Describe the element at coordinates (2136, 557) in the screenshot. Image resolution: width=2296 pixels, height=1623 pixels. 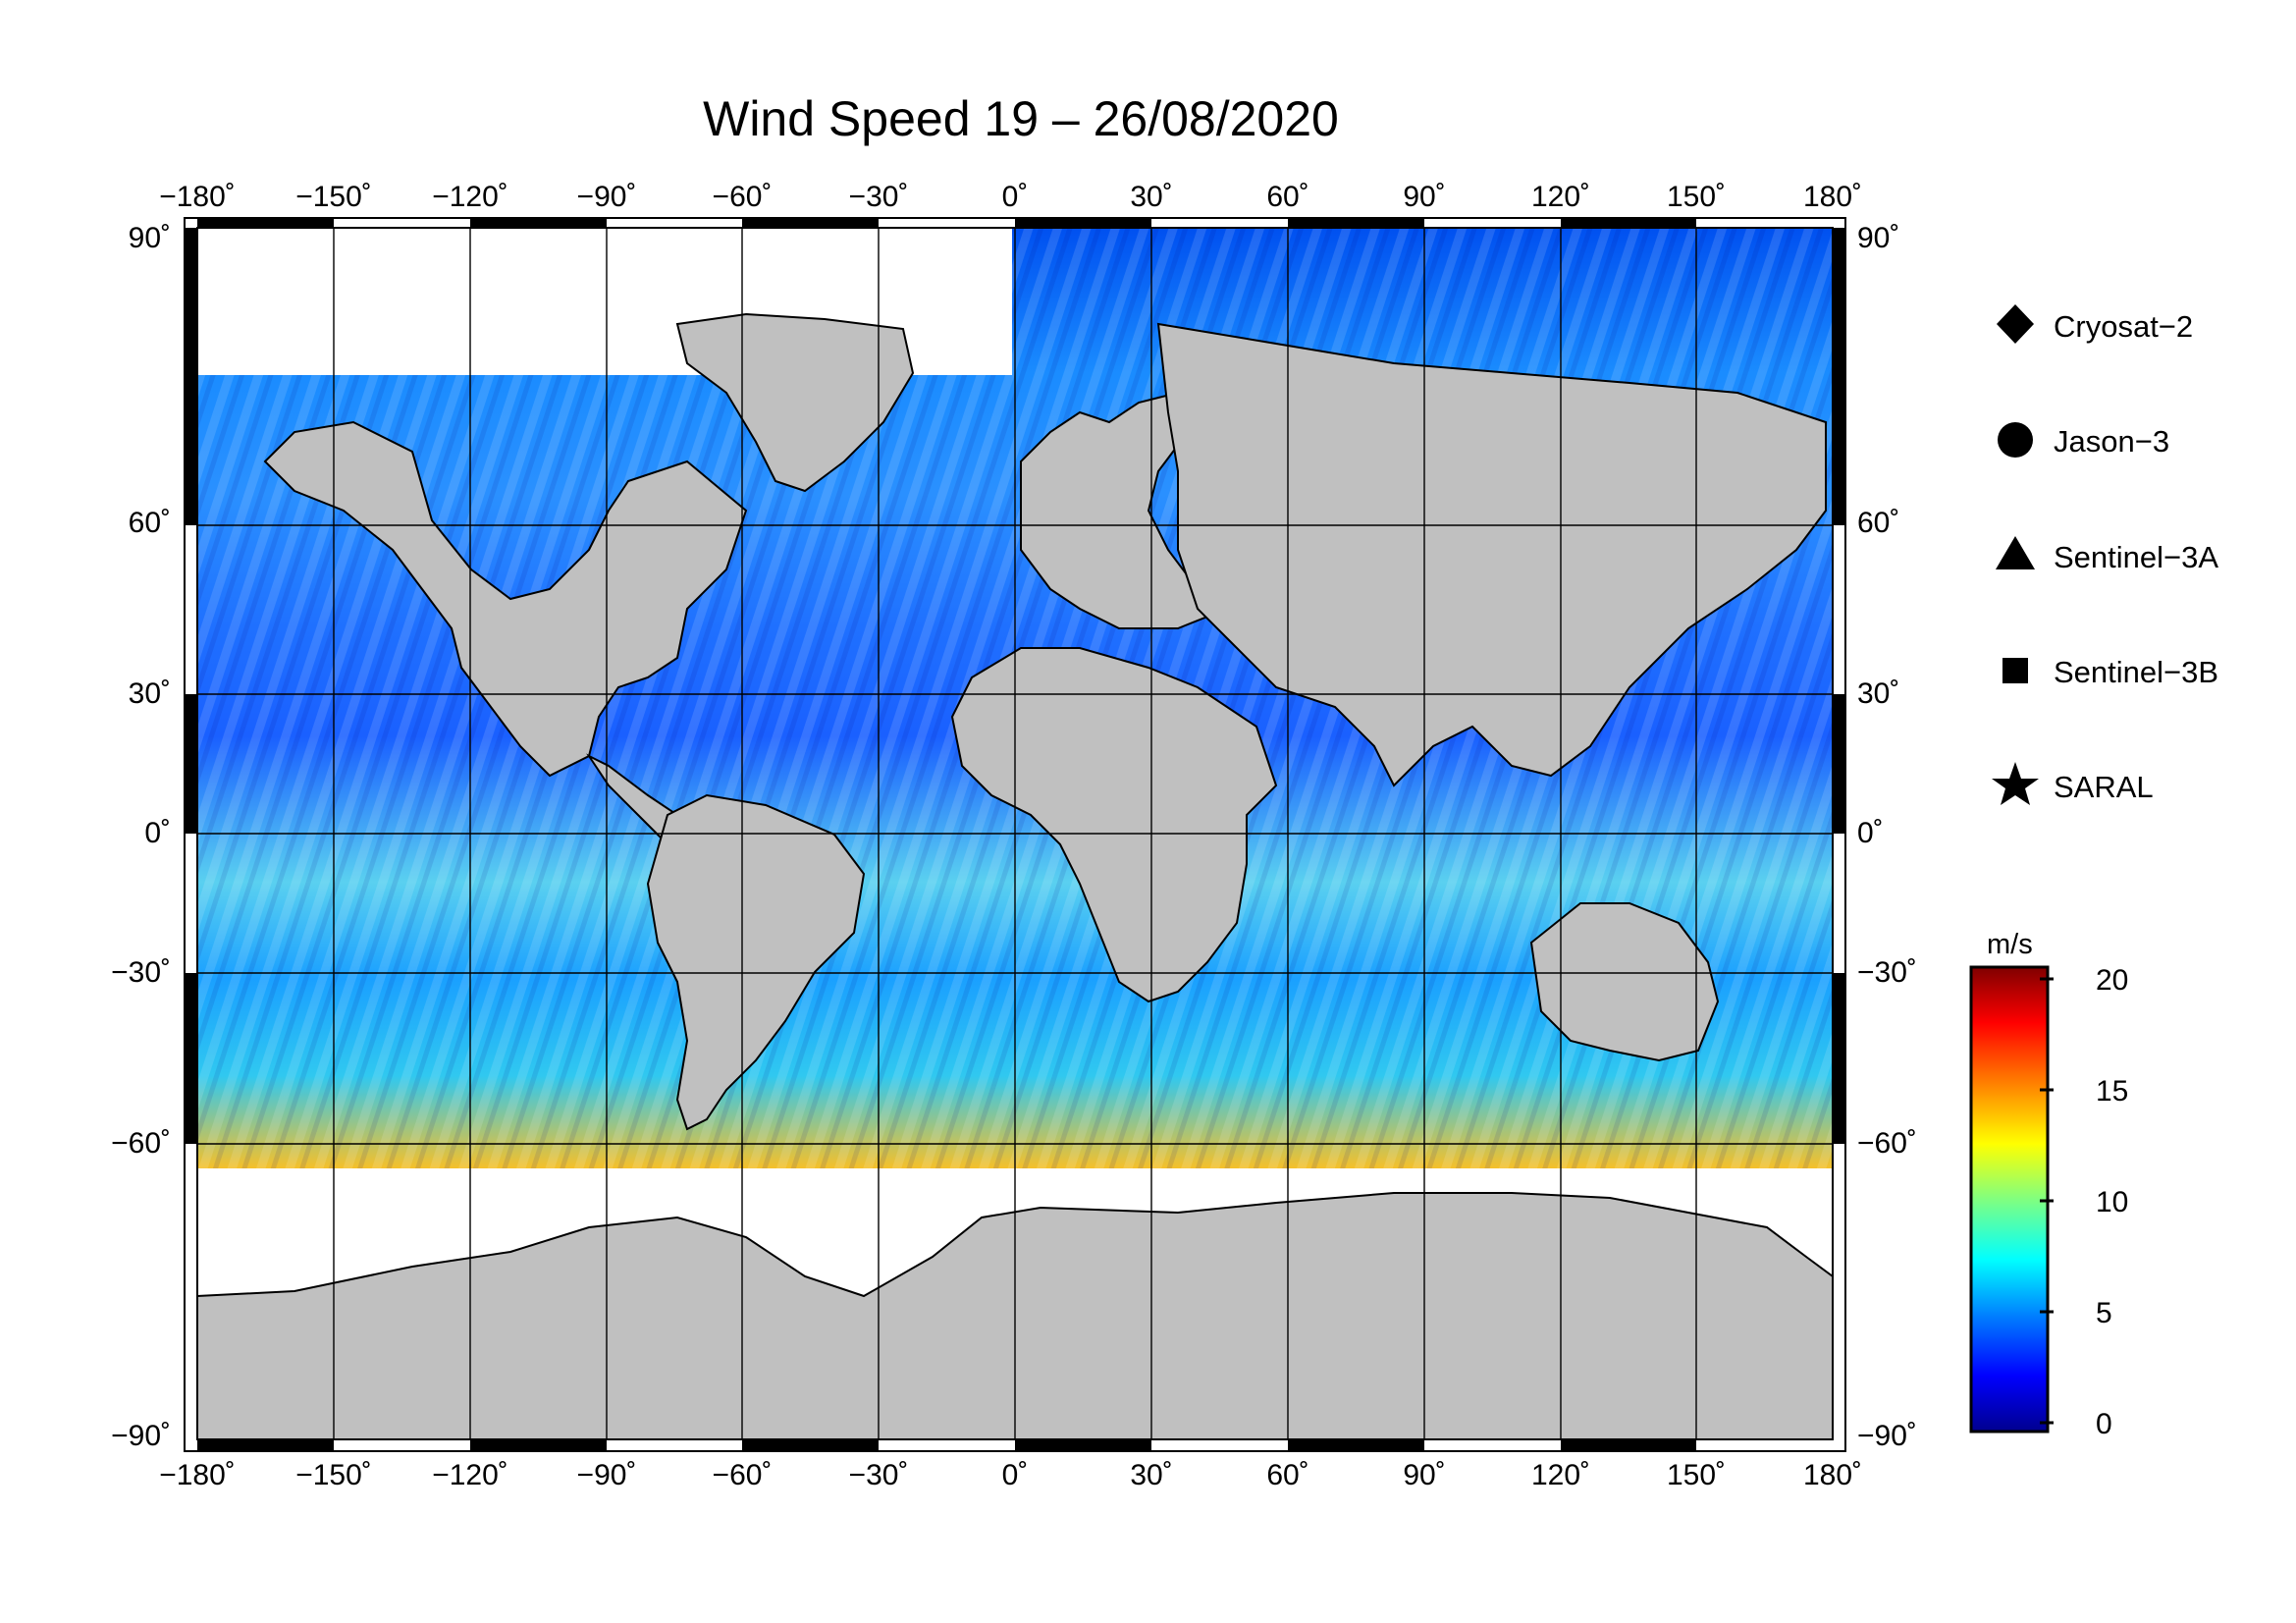
I see `legend-label-sentinel-3a: Sentinel−3A` at that location.